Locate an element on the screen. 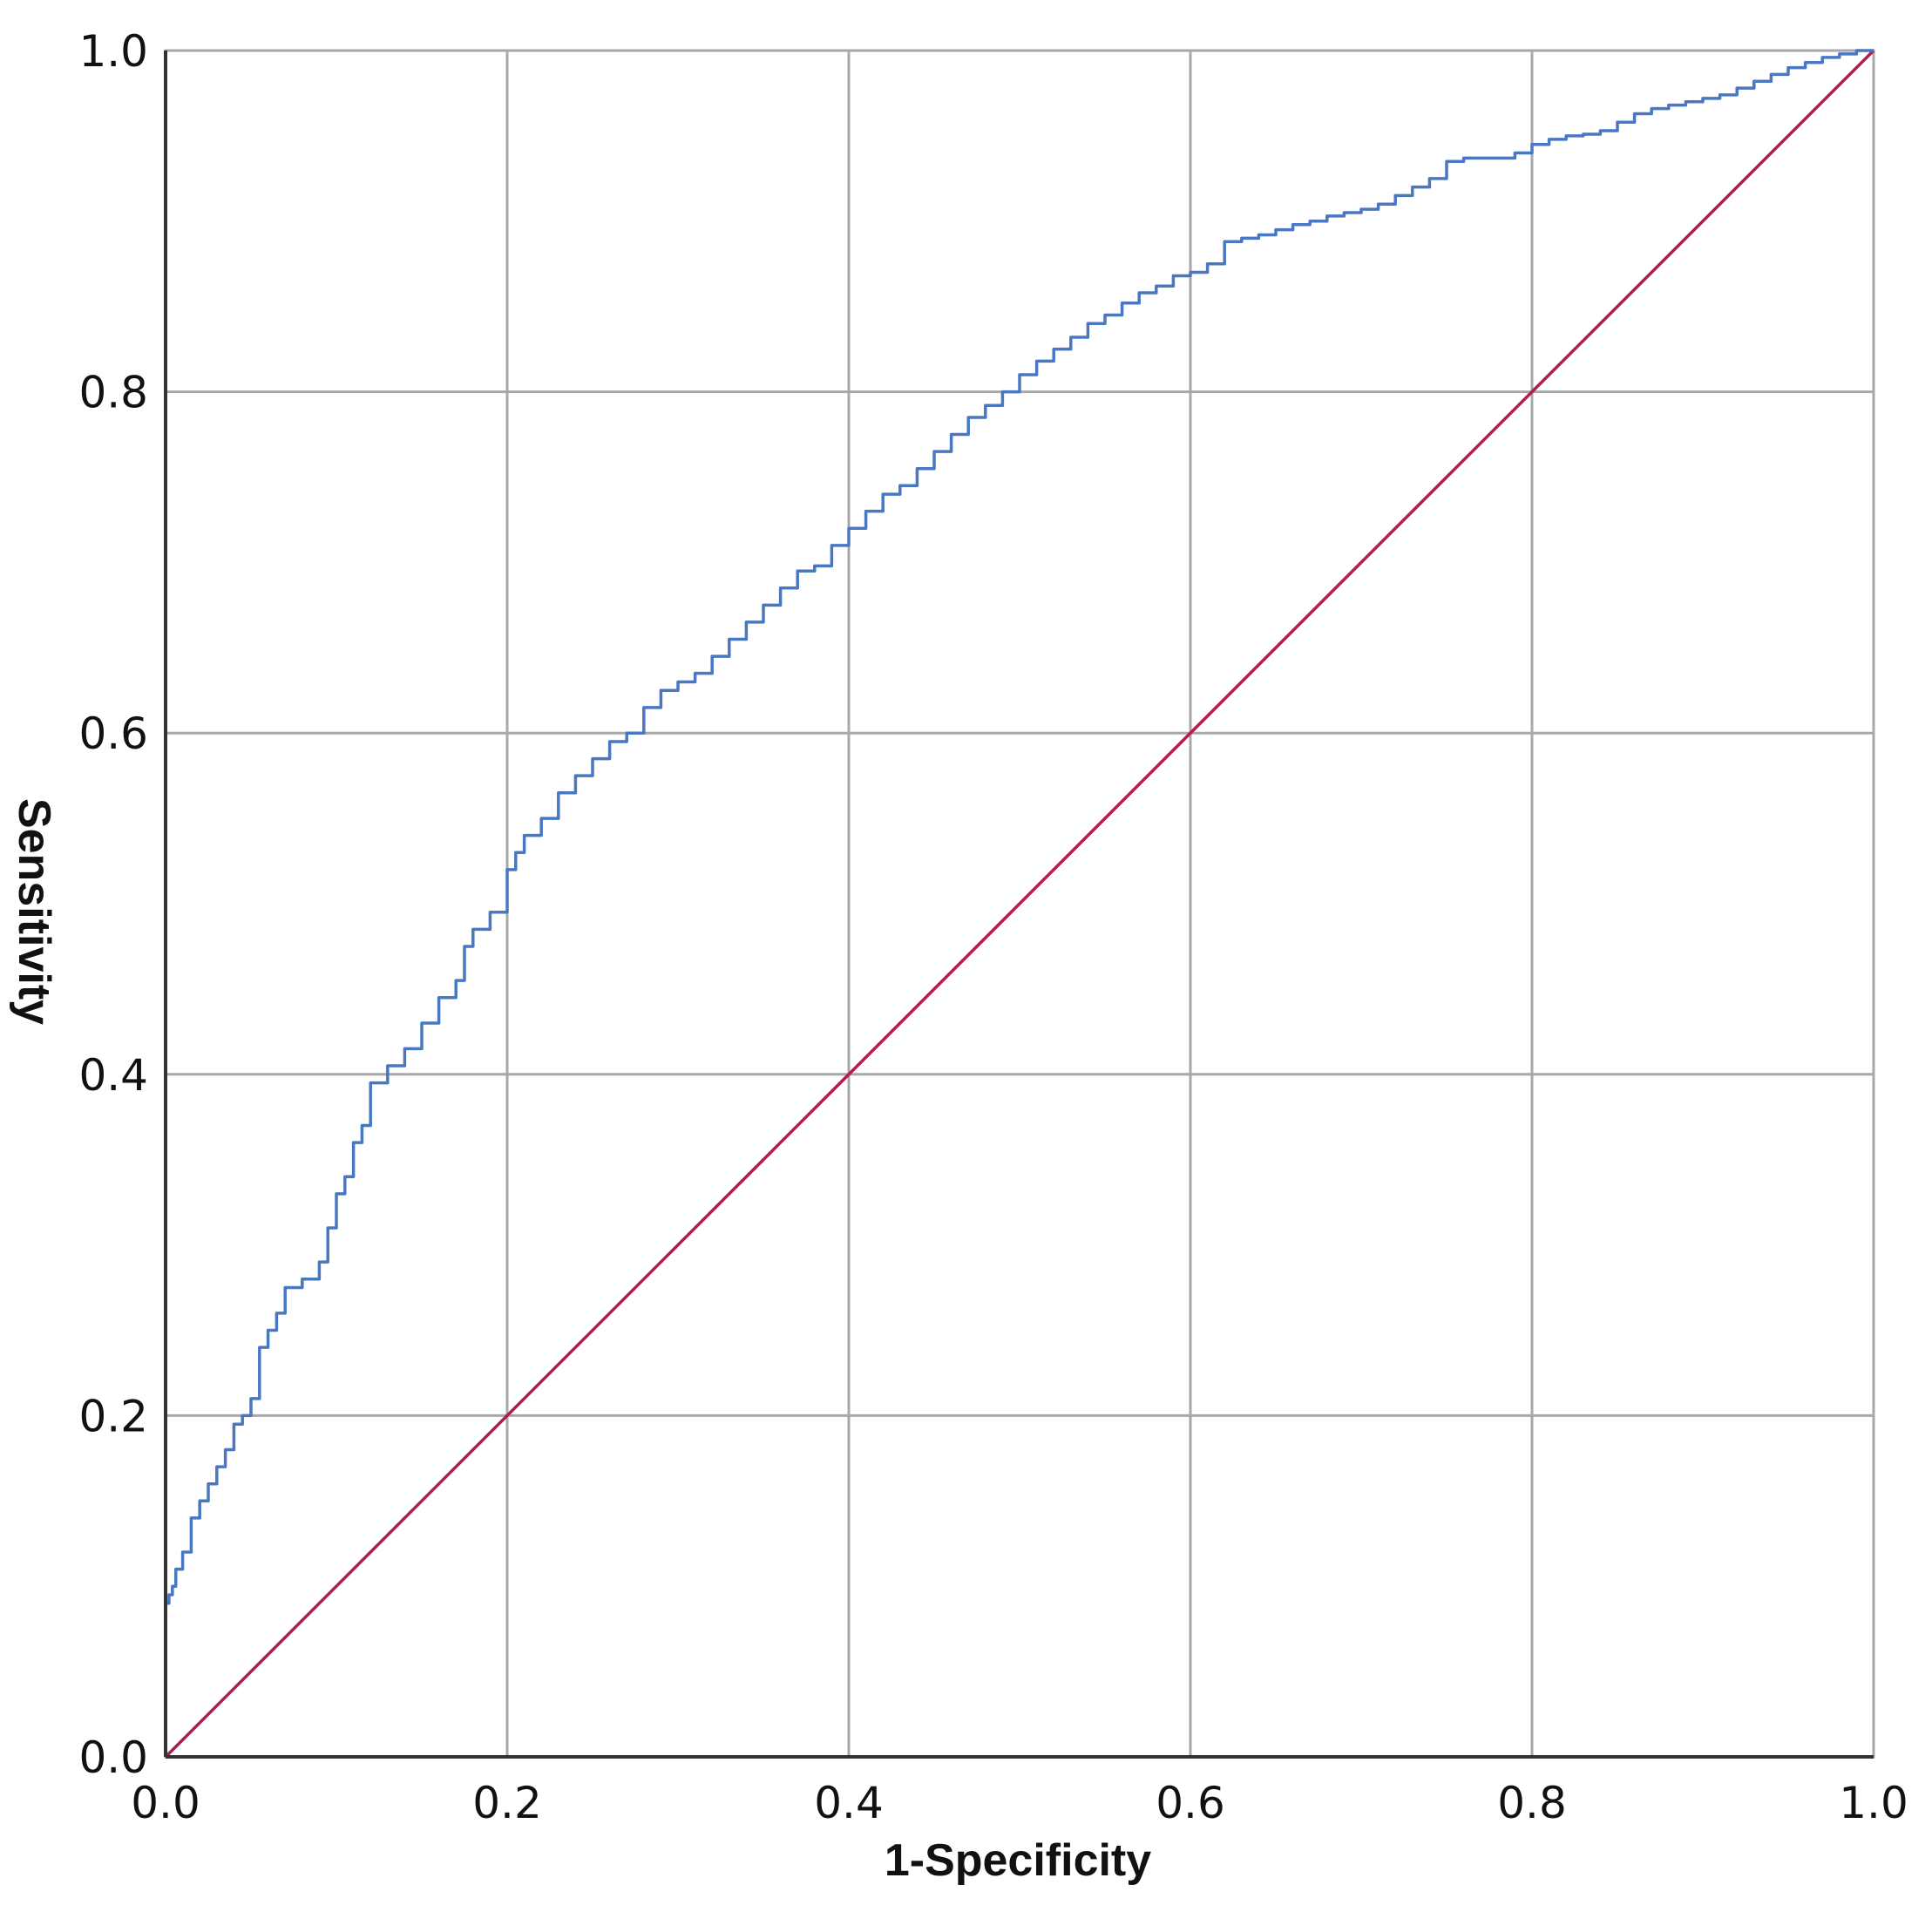  x-tick-labels: 0.0 0.2 0.4 0.6 0.8 1.0 is located at coordinates (1020, 1803).